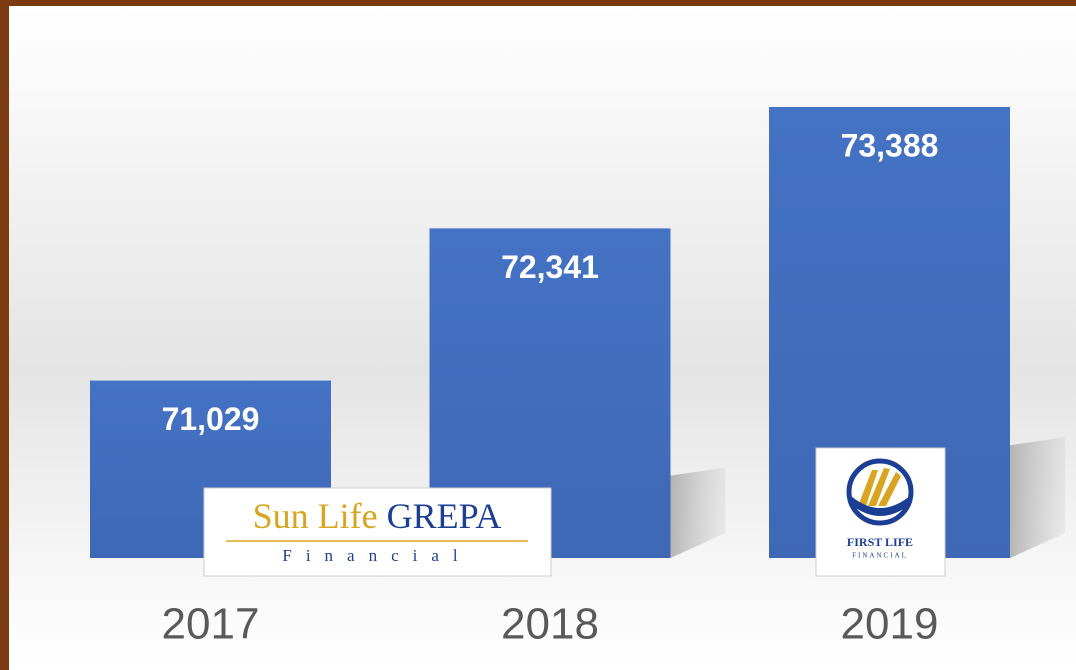 The width and height of the screenshot is (1076, 670). I want to click on logo-sun-life: Sun Life GREPA Financial, so click(377, 532).